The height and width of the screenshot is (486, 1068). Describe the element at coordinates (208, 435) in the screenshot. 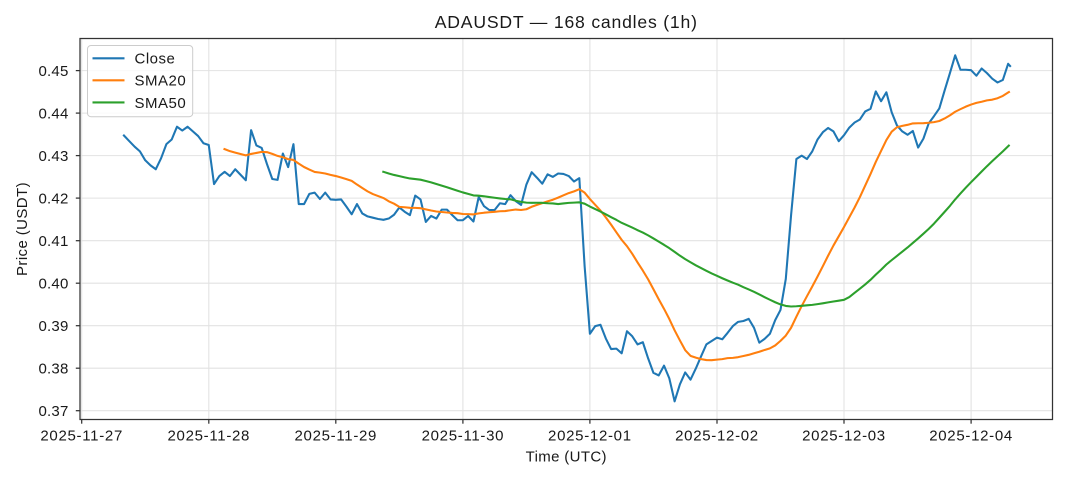

I see `svg-text: 2025-11-28` at that location.